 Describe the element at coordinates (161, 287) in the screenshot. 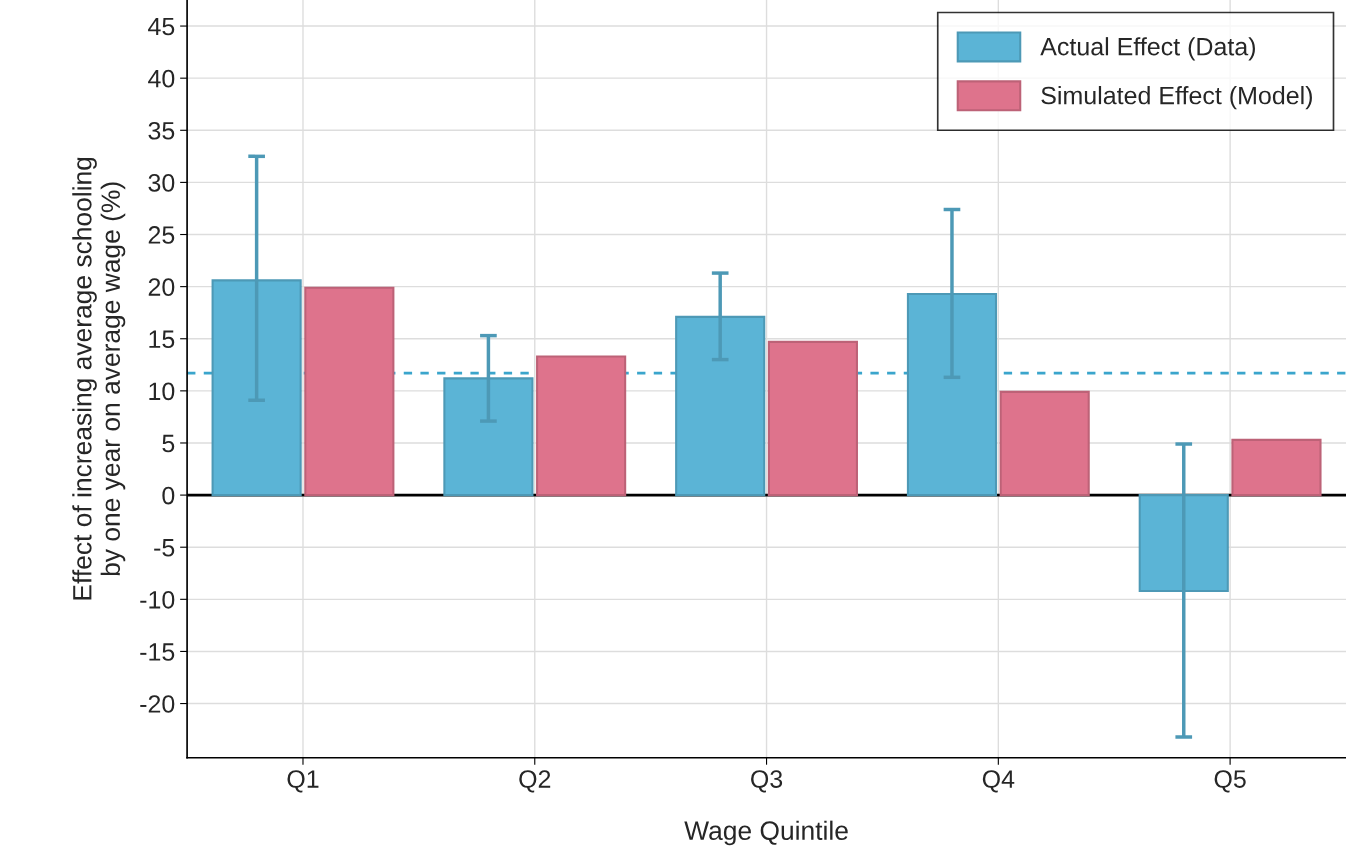

I see `y-tick-label: 20` at that location.